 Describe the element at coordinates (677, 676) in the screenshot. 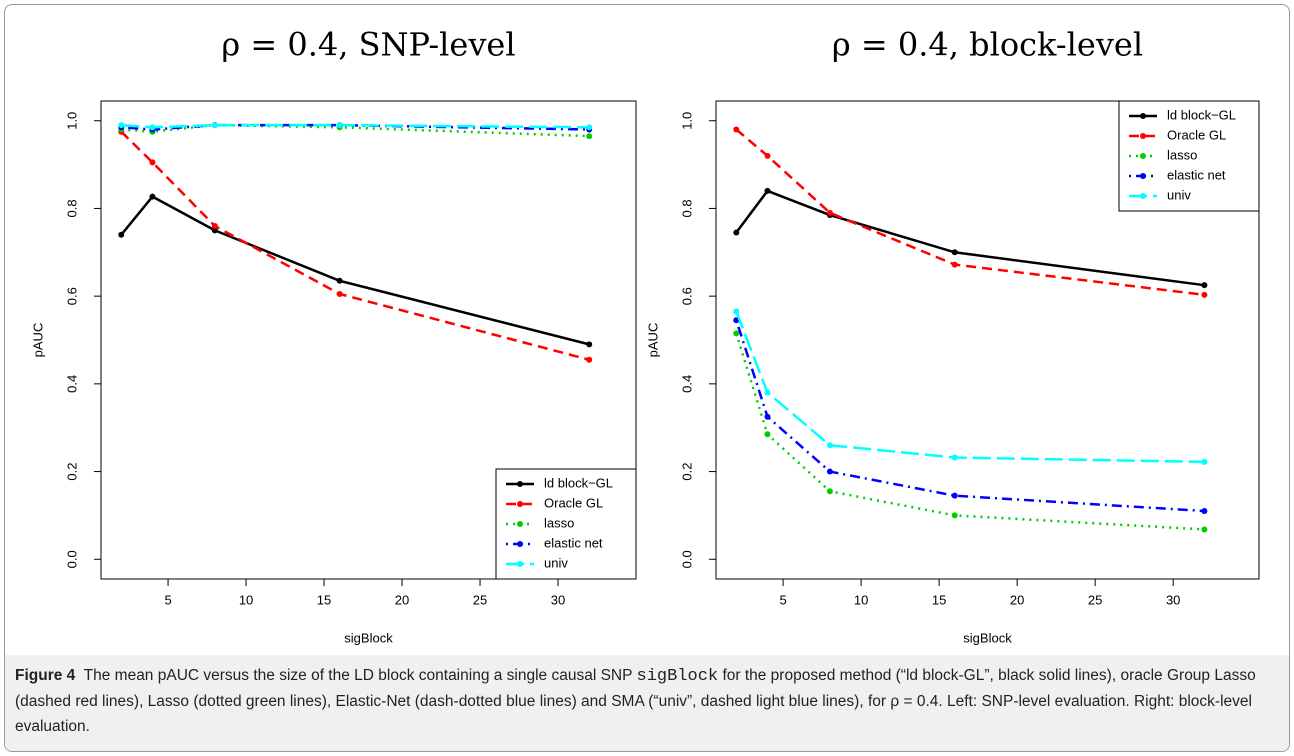

I see `caption-code: sigBlock` at that location.